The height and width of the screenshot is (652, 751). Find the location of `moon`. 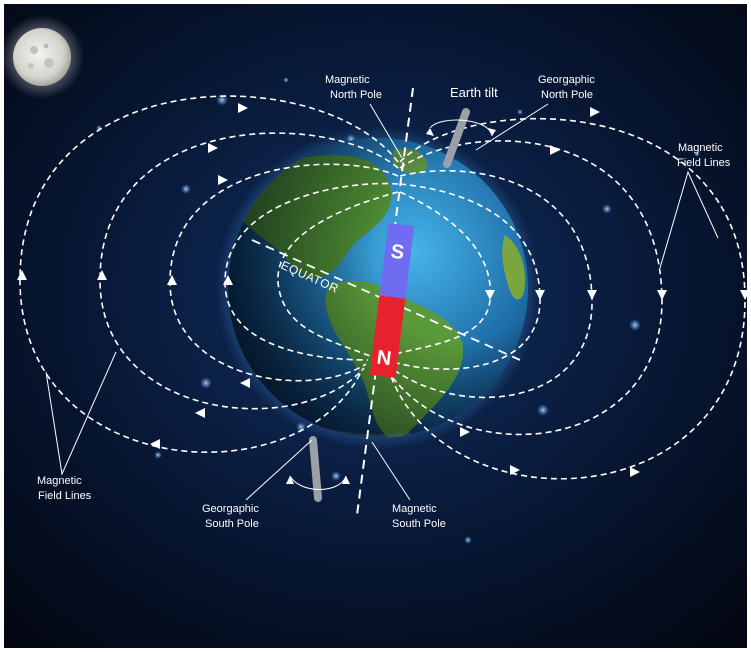

moon is located at coordinates (42, 57).